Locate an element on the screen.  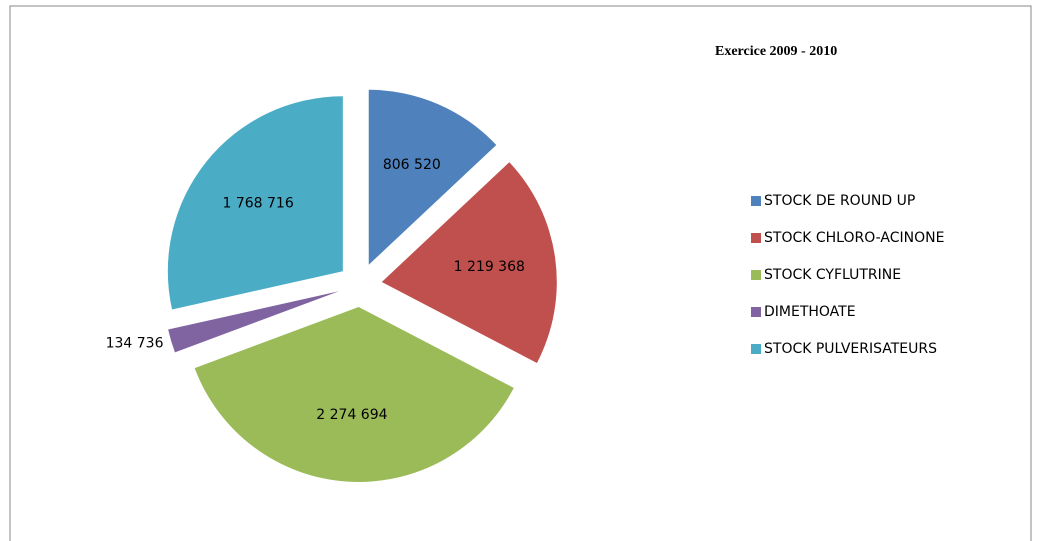
legend-label: STOCK DE ROUND UP is located at coordinates (839, 201).